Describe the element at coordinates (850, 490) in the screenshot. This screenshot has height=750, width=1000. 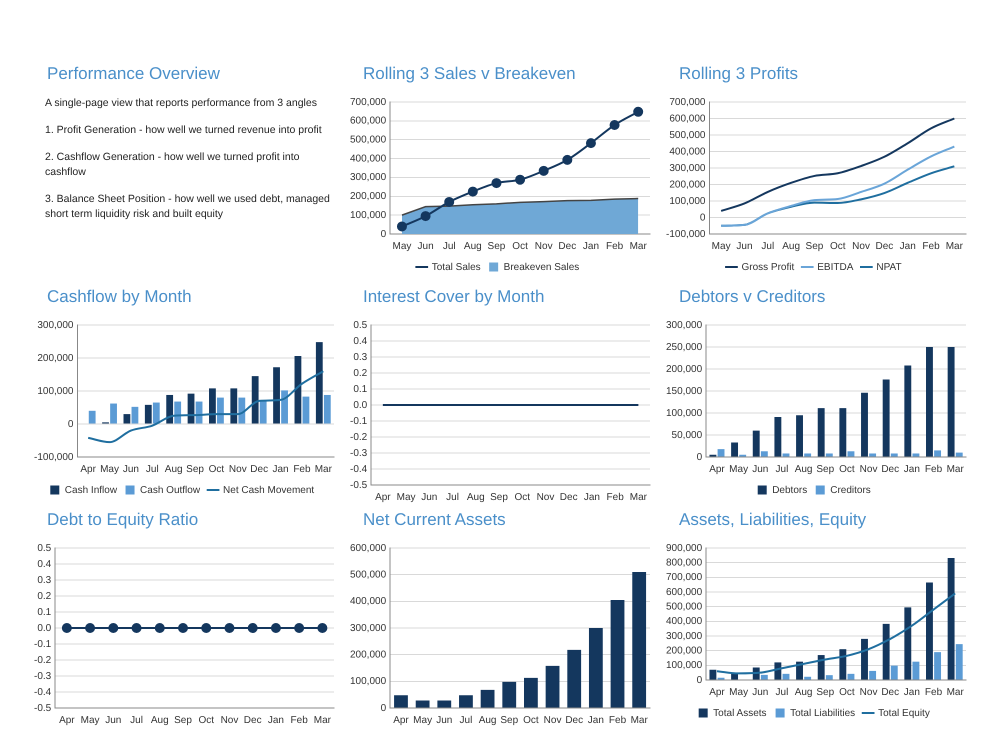
I see `legend-label: Creditors` at that location.